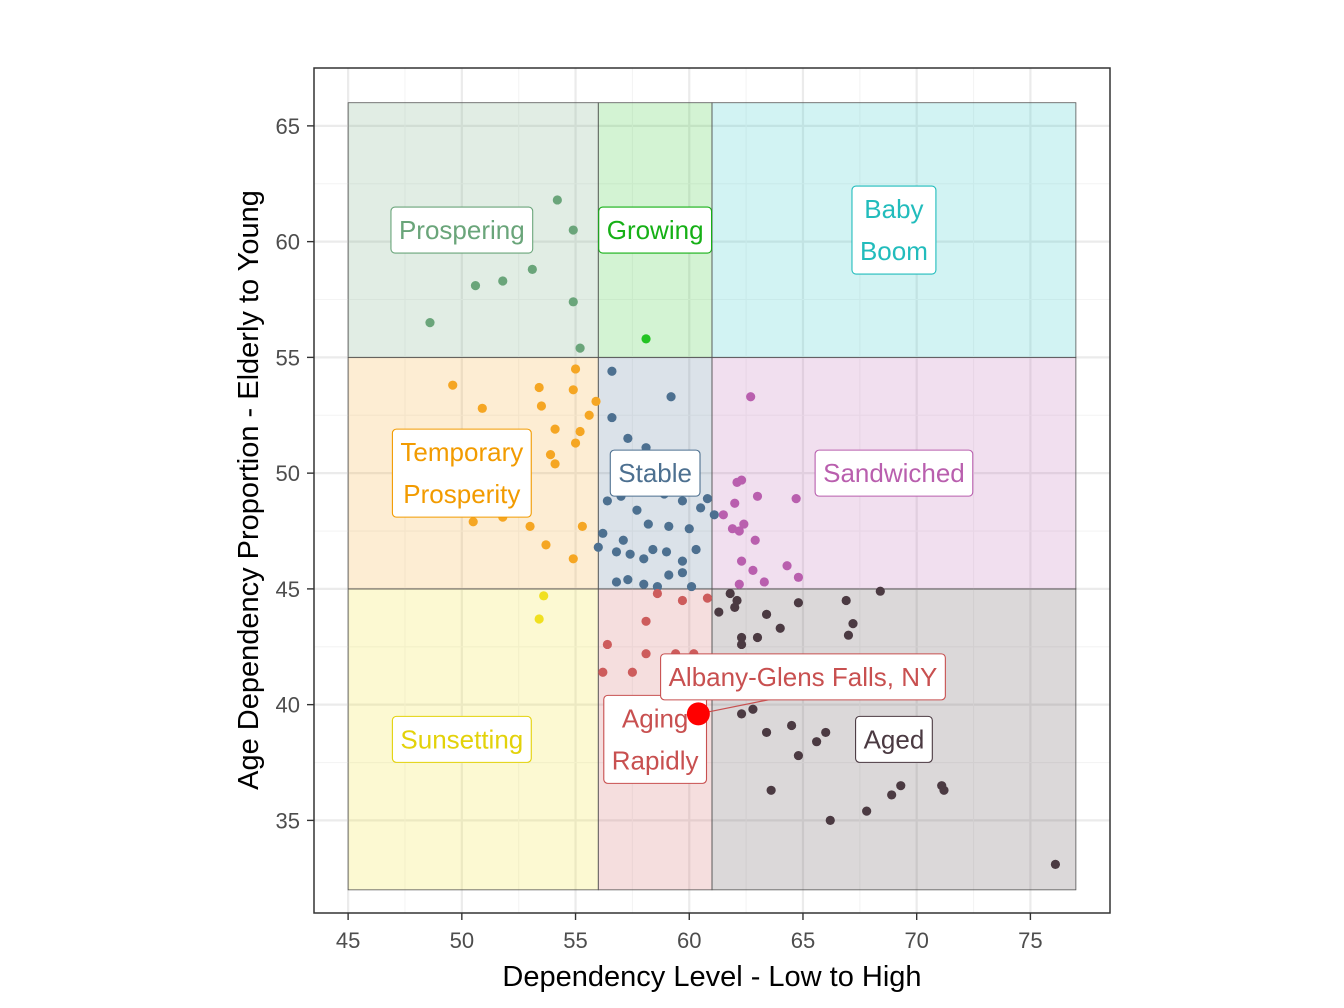 Image resolution: width=1344 pixels, height=1008 pixels. What do you see at coordinates (655, 718) in the screenshot?
I see `label-aging-rapidly-text: Aging` at bounding box center [655, 718].